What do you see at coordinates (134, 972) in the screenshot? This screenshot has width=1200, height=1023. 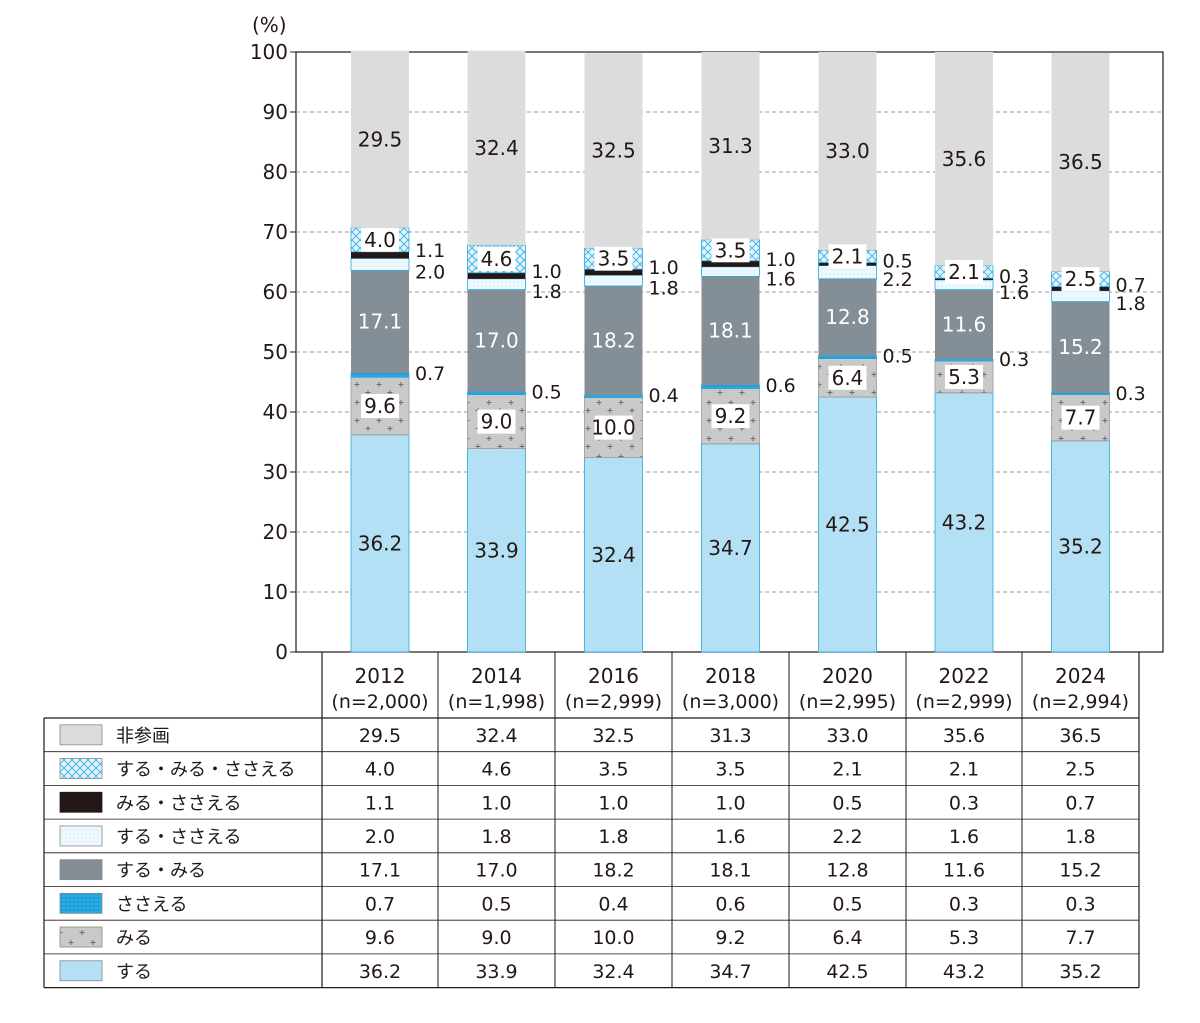 I see `legend-label: する` at bounding box center [134, 972].